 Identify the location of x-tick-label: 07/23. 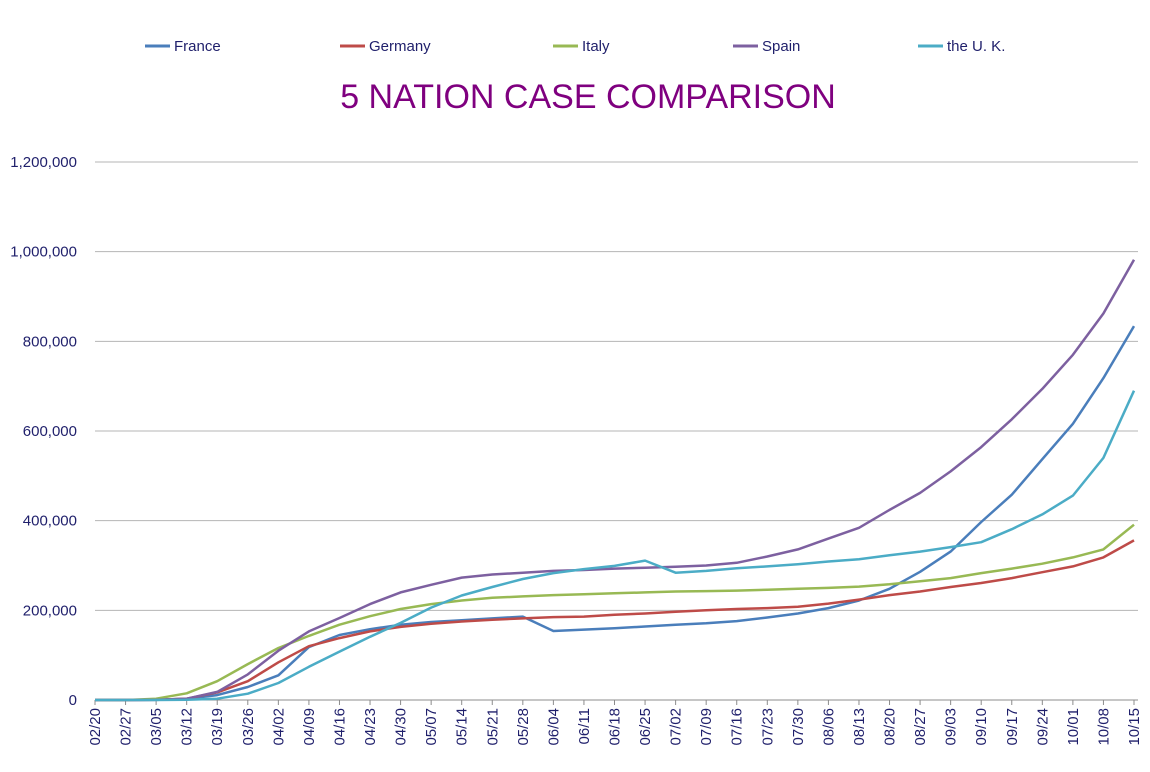
(767, 727).